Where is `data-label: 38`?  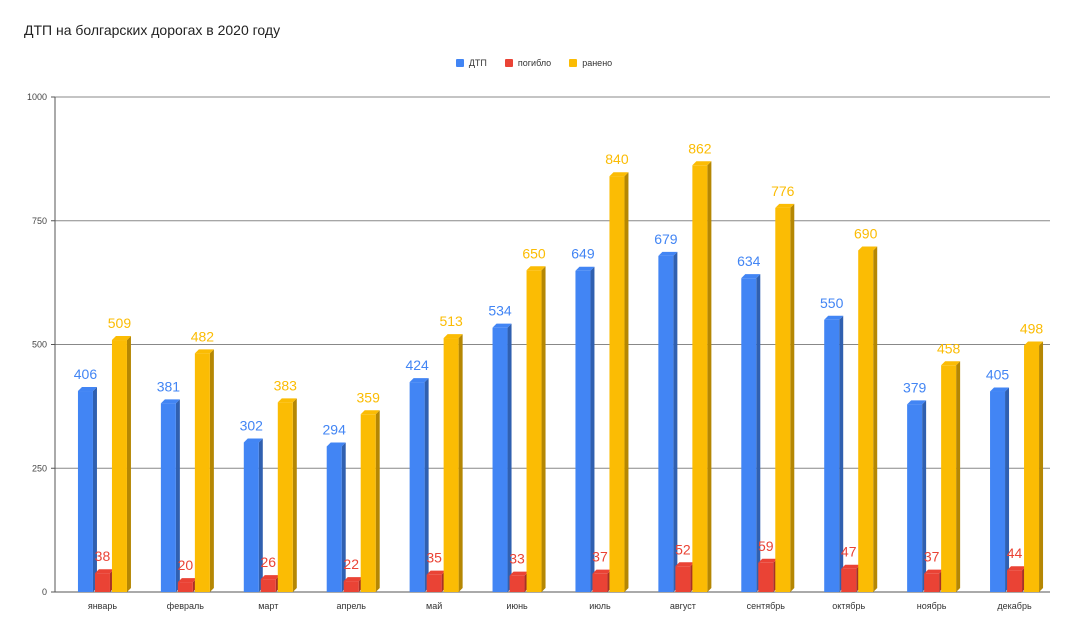
data-label: 38 is located at coordinates (103, 556).